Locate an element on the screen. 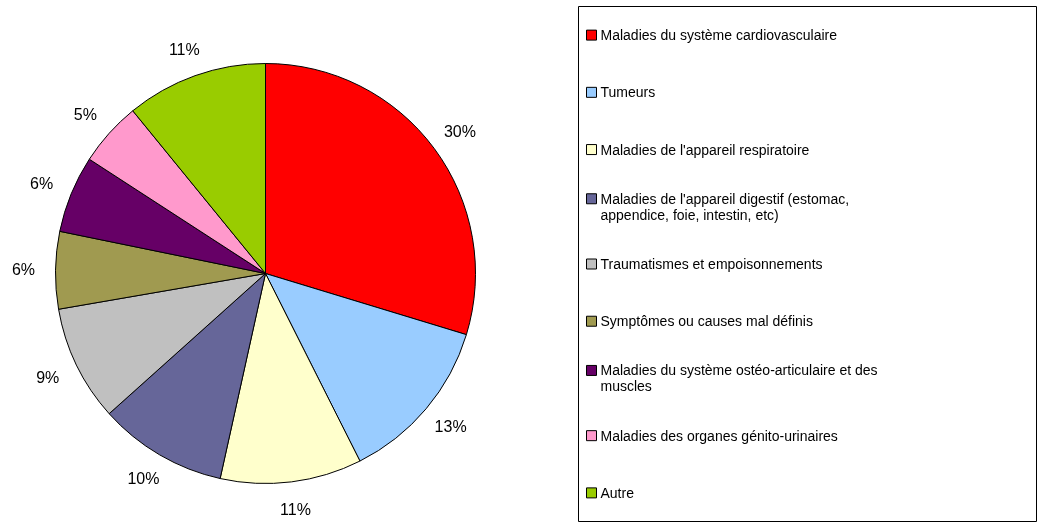 The width and height of the screenshot is (1042, 529). data-label: 10% is located at coordinates (143, 479).